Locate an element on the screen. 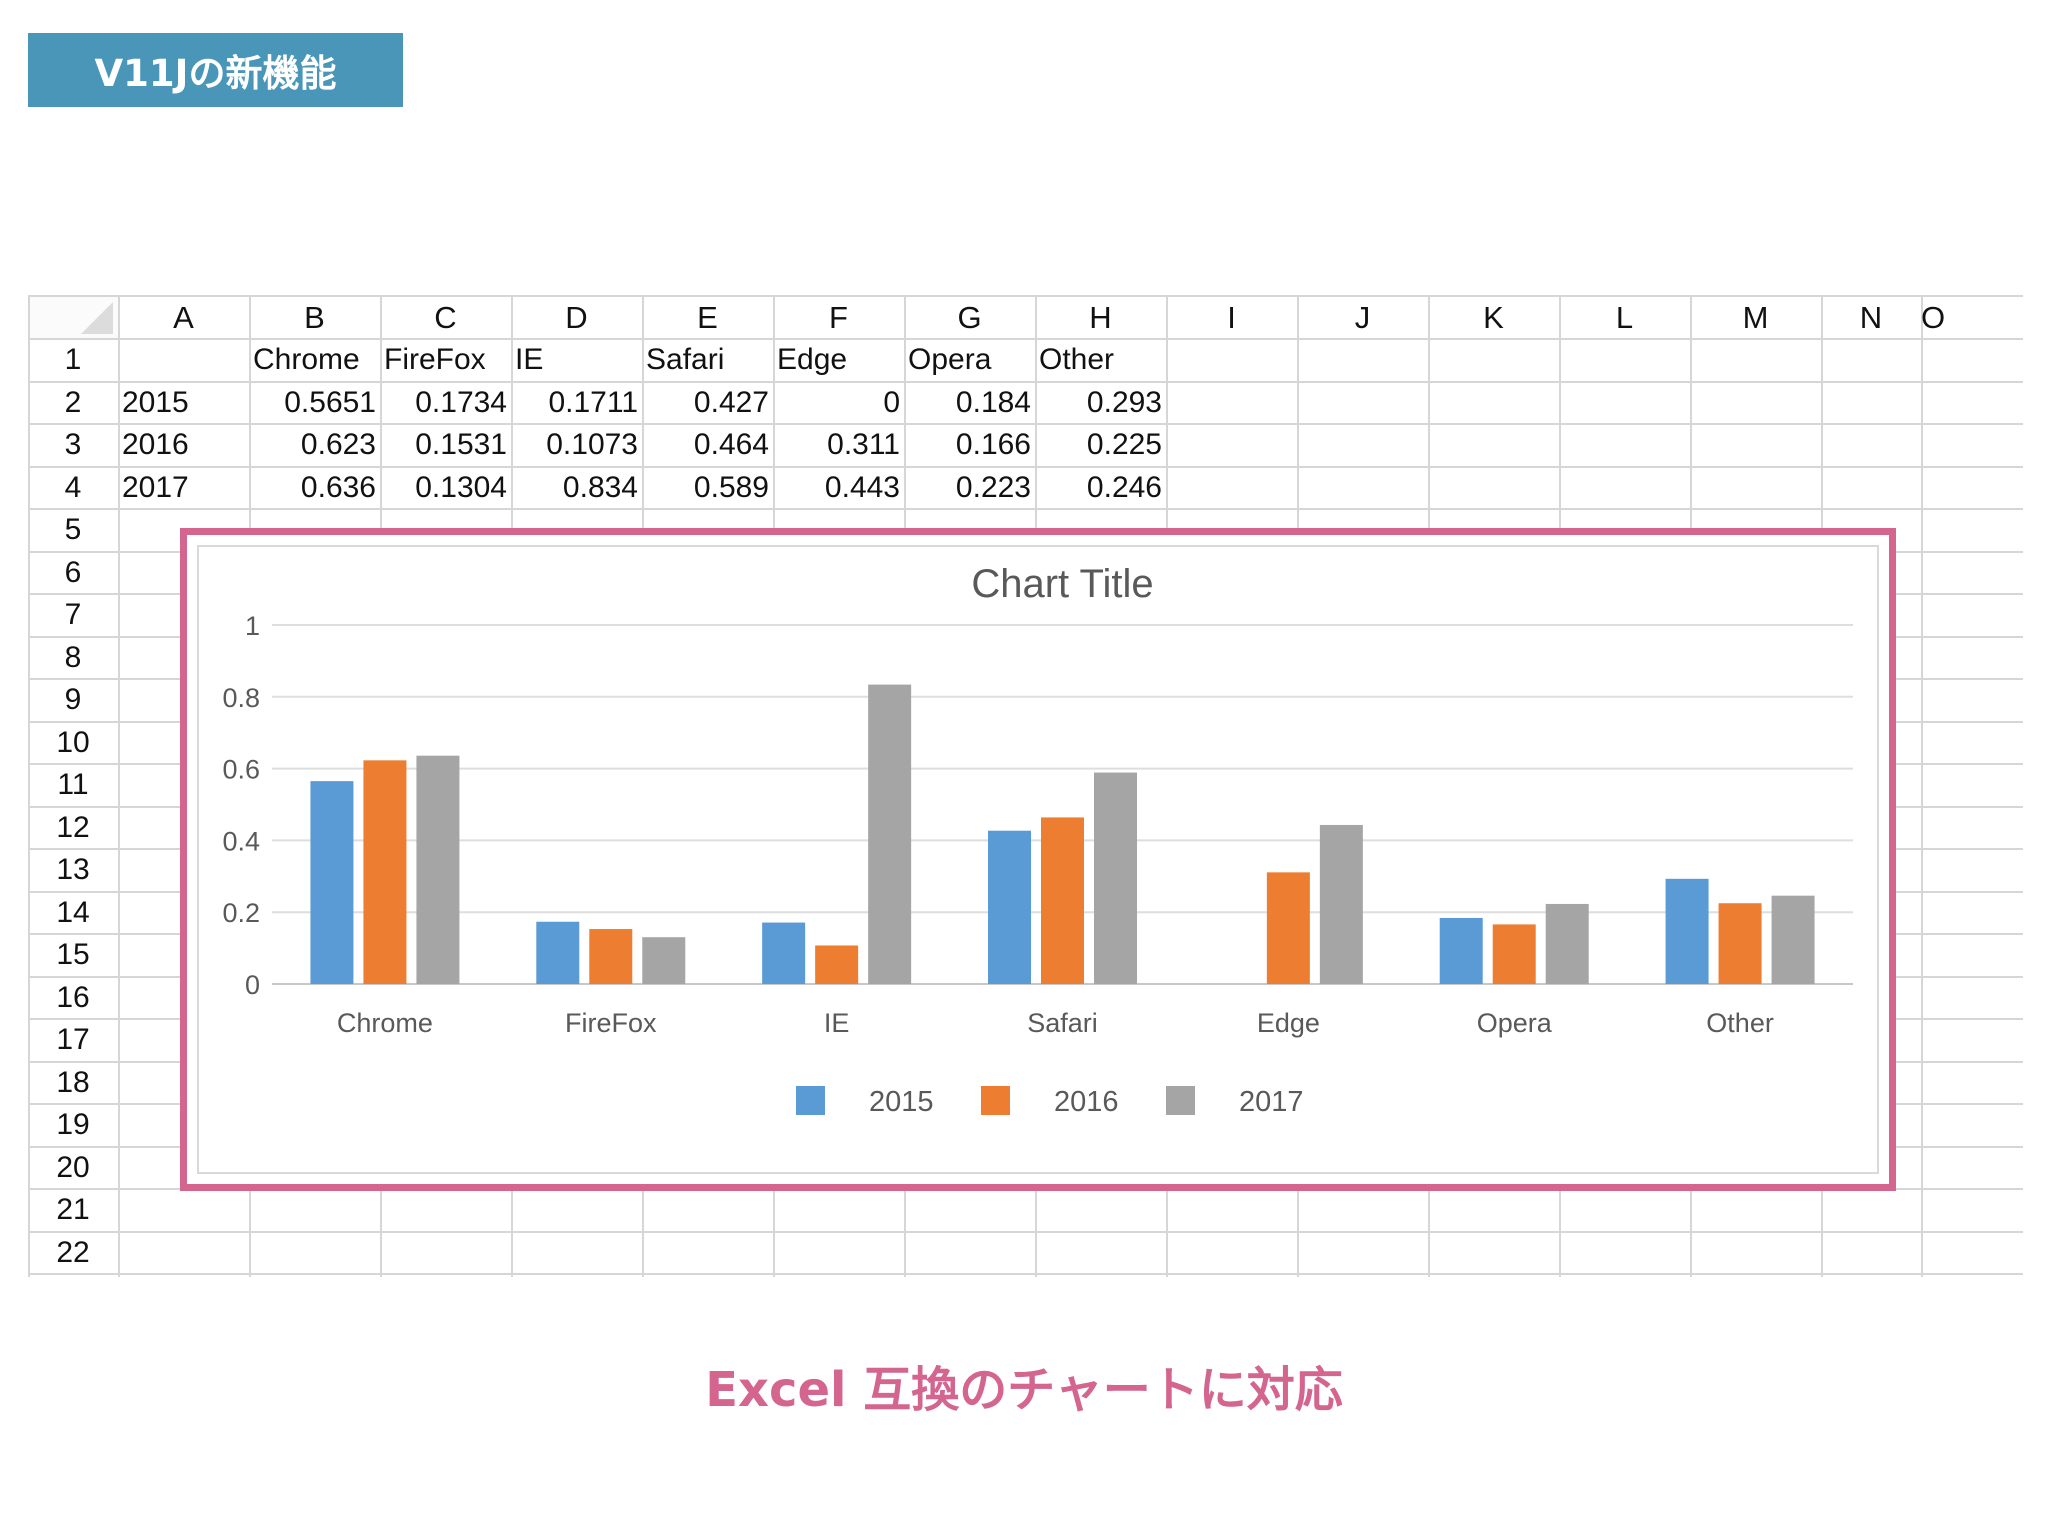 The height and width of the screenshot is (1536, 2048). bar-2017-opera is located at coordinates (1567, 943).